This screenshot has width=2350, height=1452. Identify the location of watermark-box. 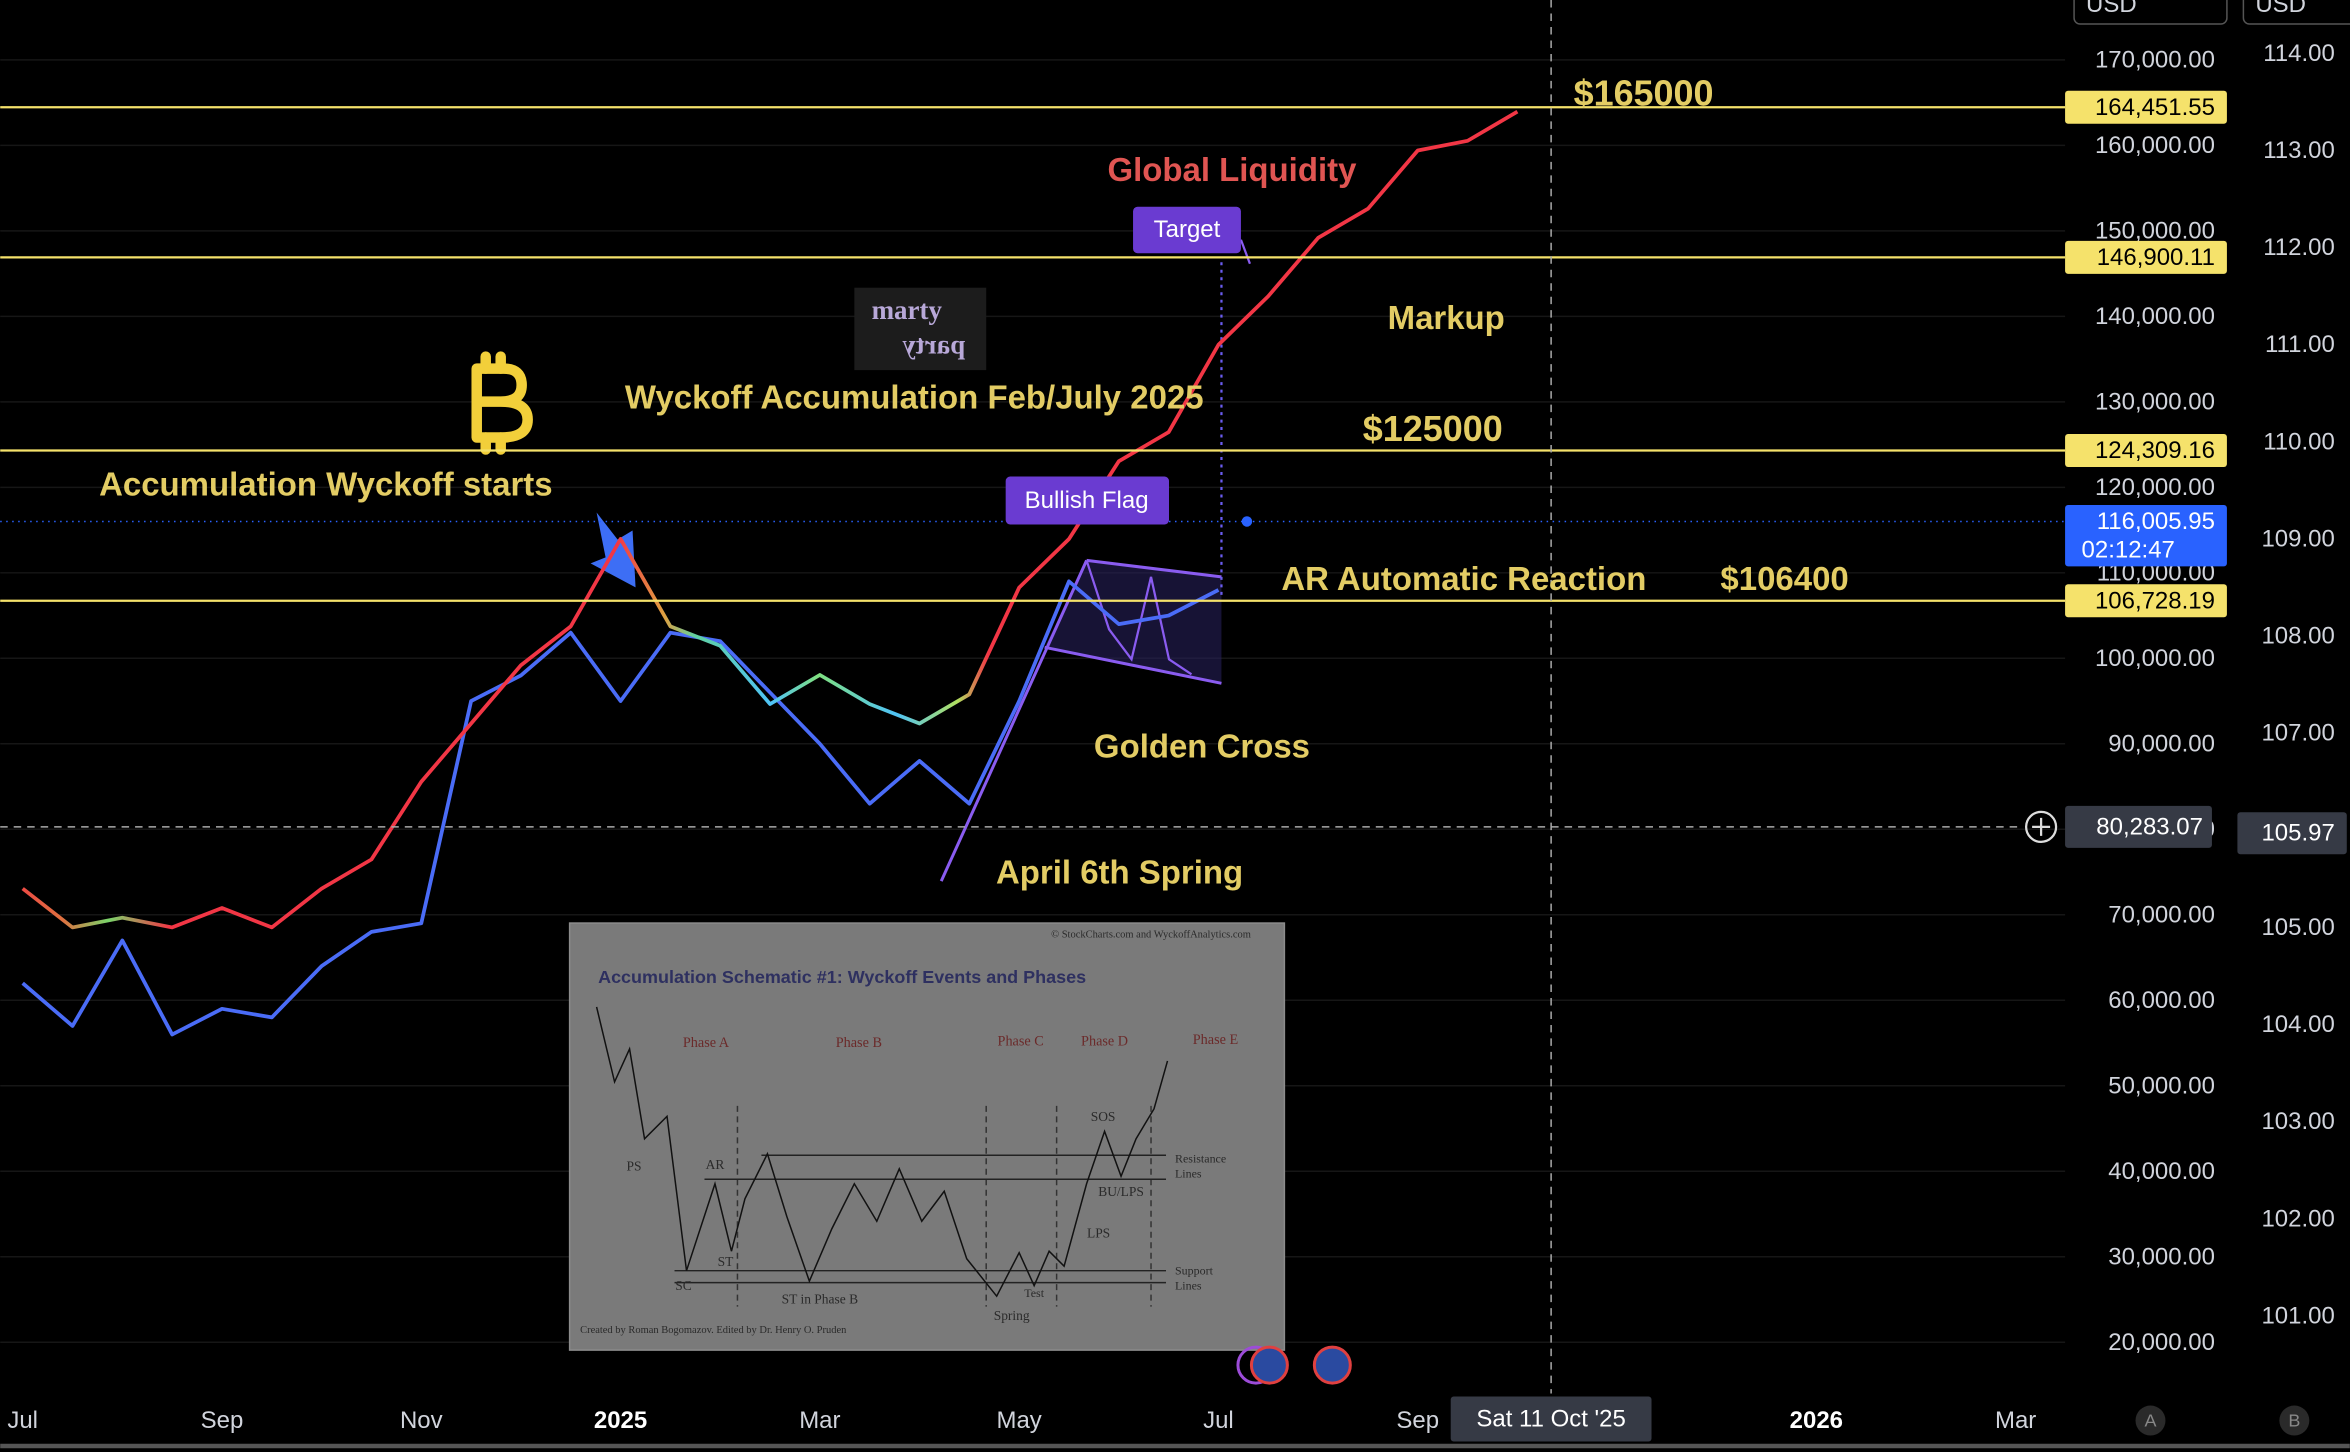
(920, 329).